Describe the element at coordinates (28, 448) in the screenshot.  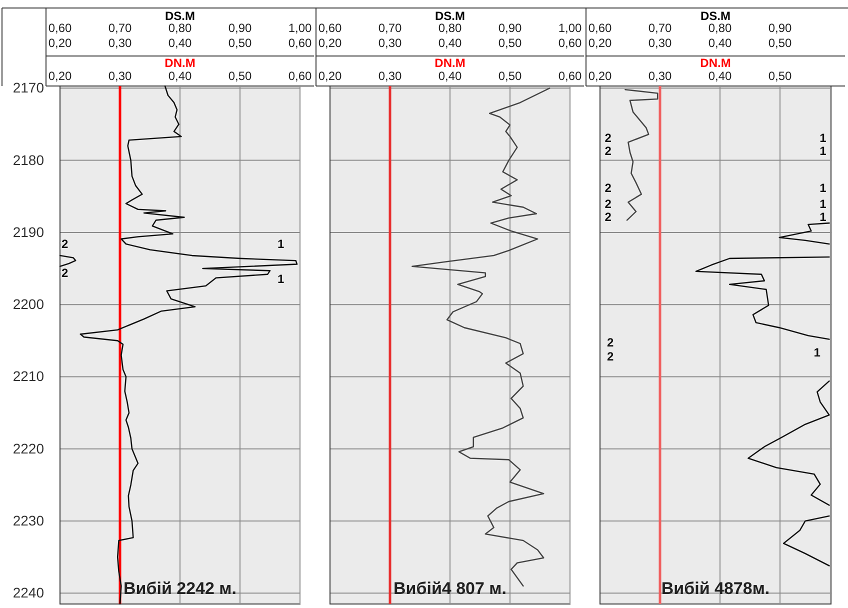
I see `y-tick-label: 2220` at that location.